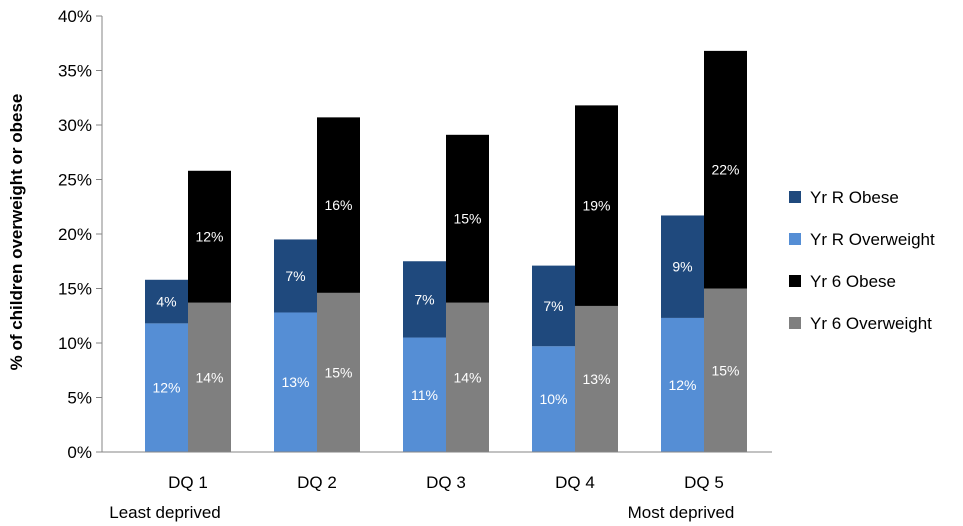 The image size is (963, 526). I want to click on data-label: 10%, so click(553, 399).